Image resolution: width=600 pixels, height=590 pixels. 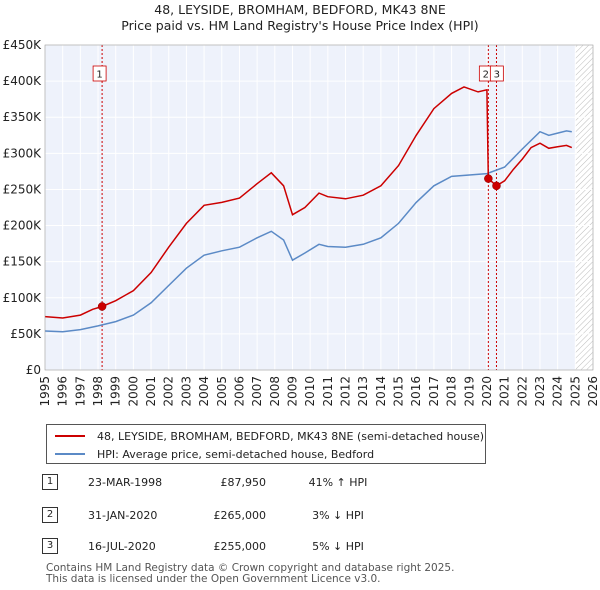 I want to click on x-tick-label: 2016, so click(x=416, y=391).